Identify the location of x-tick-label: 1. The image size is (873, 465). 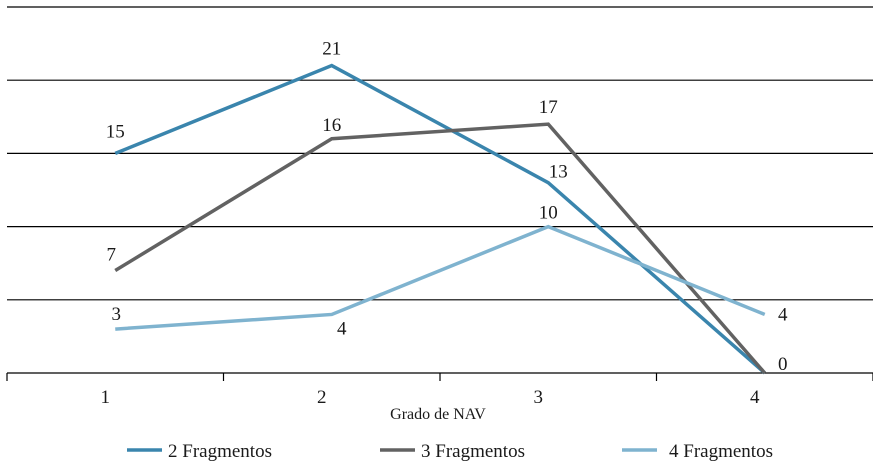
(106, 397).